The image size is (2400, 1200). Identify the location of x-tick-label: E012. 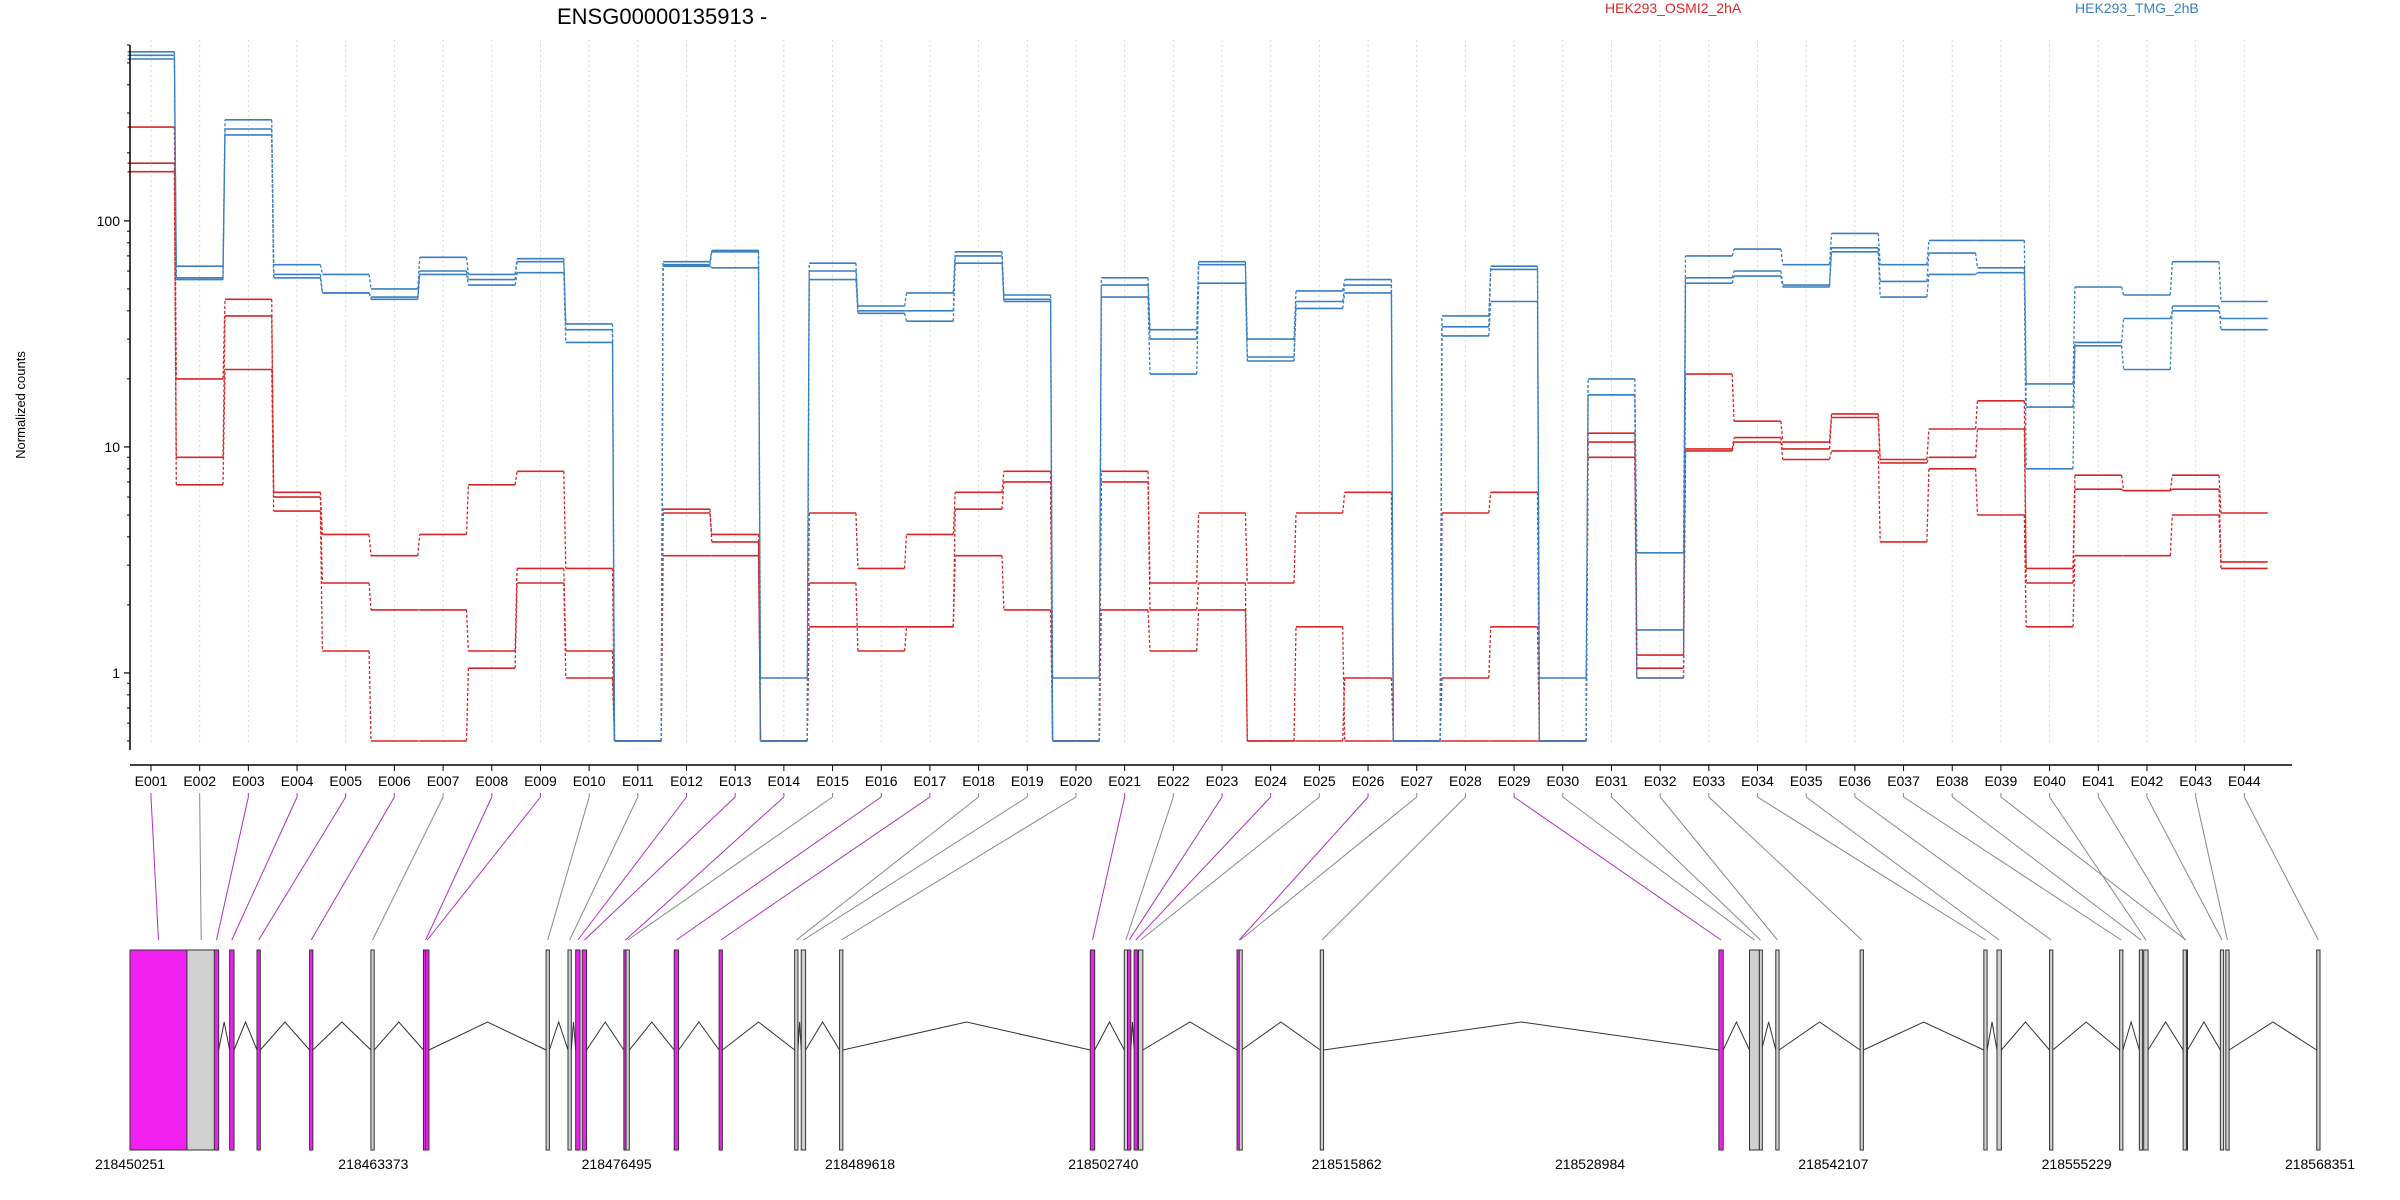
(686, 781).